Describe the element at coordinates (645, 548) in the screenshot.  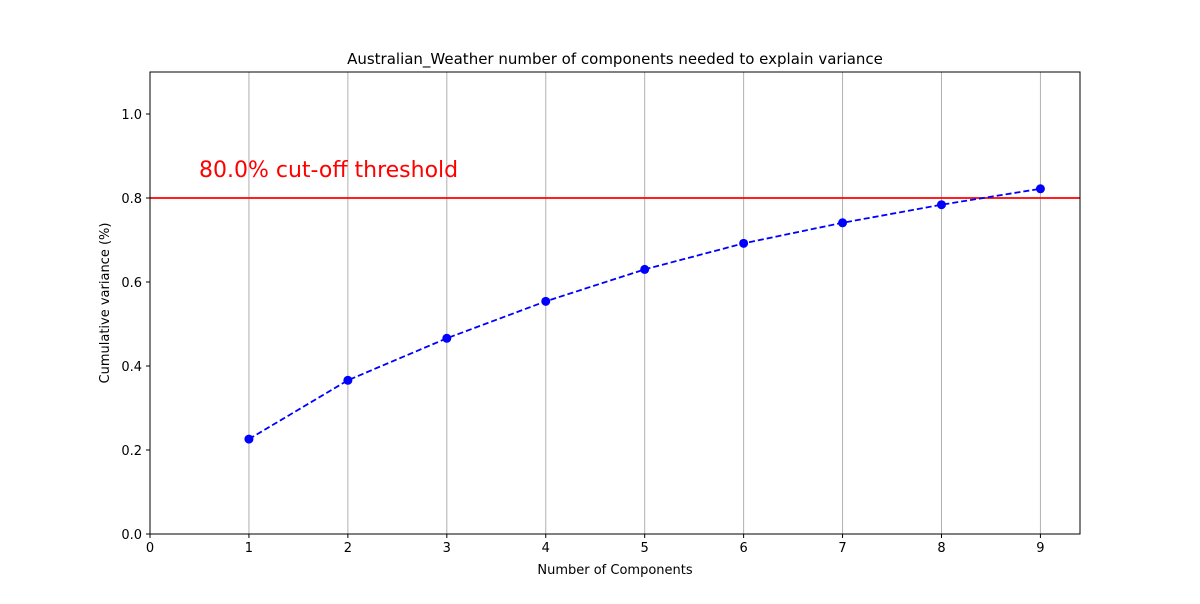
I see `x-tick-label: 5` at that location.